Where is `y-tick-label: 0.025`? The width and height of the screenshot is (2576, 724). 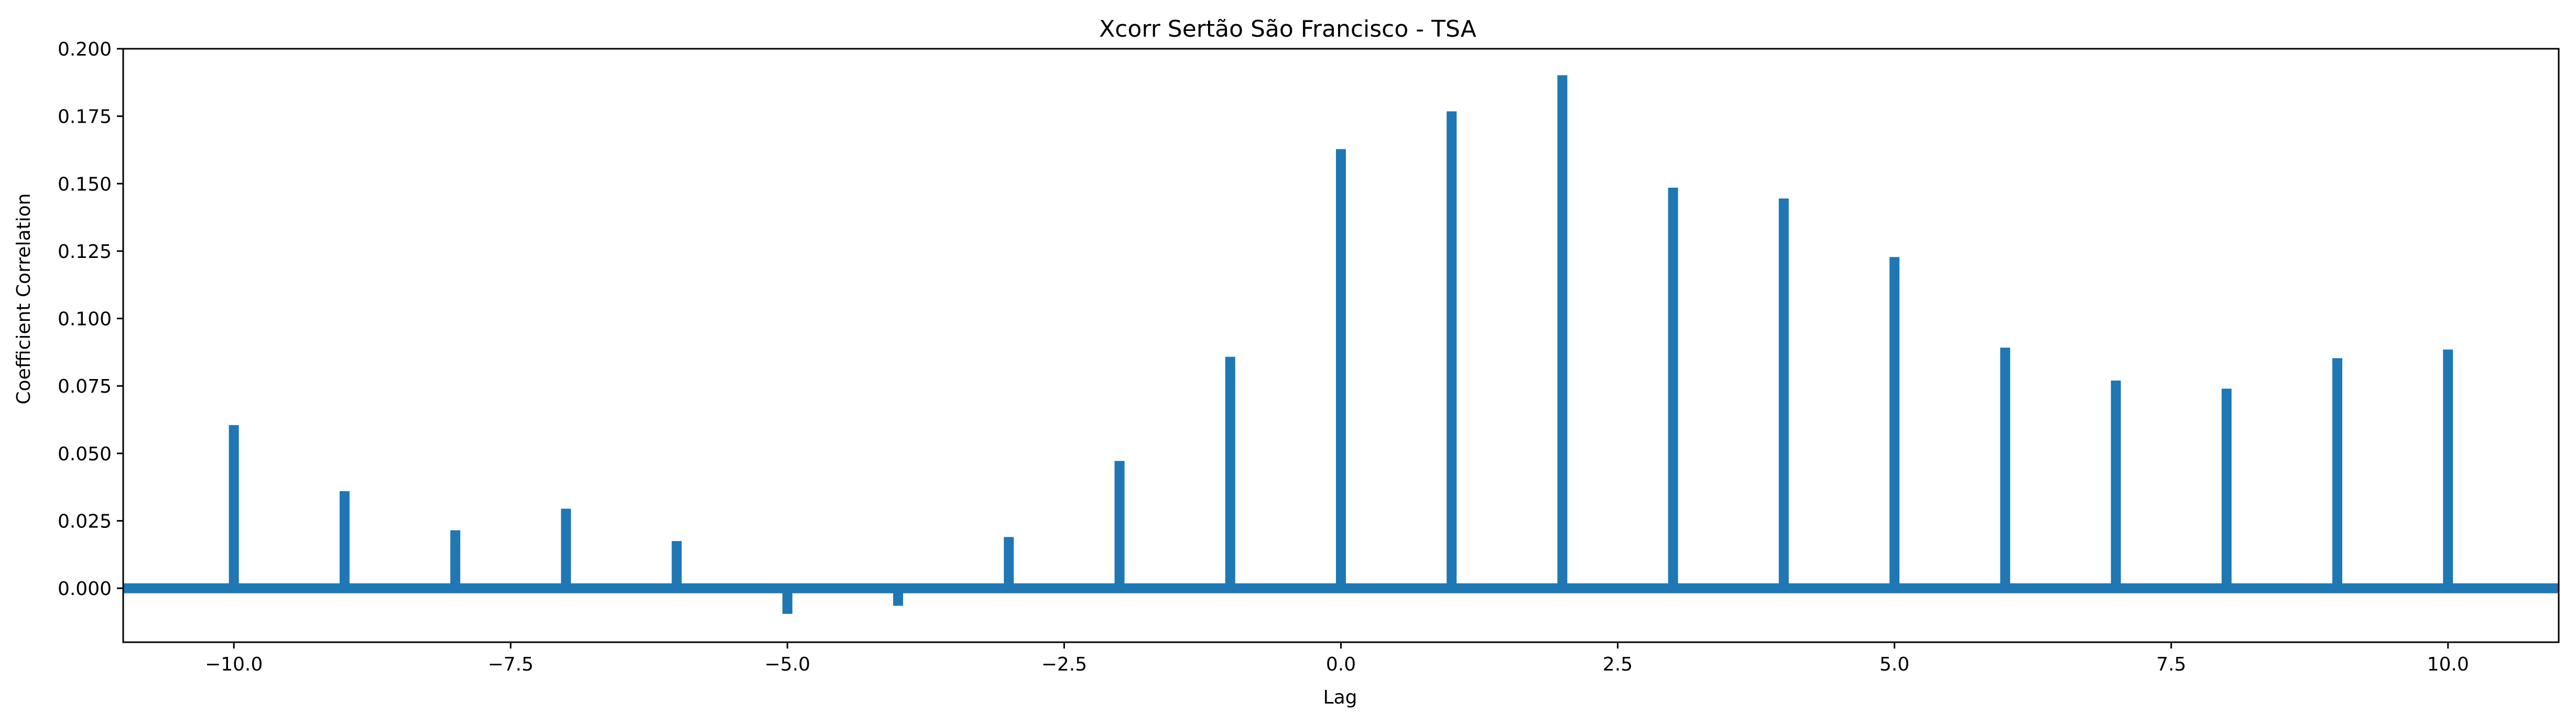
y-tick-label: 0.025 is located at coordinates (85, 521).